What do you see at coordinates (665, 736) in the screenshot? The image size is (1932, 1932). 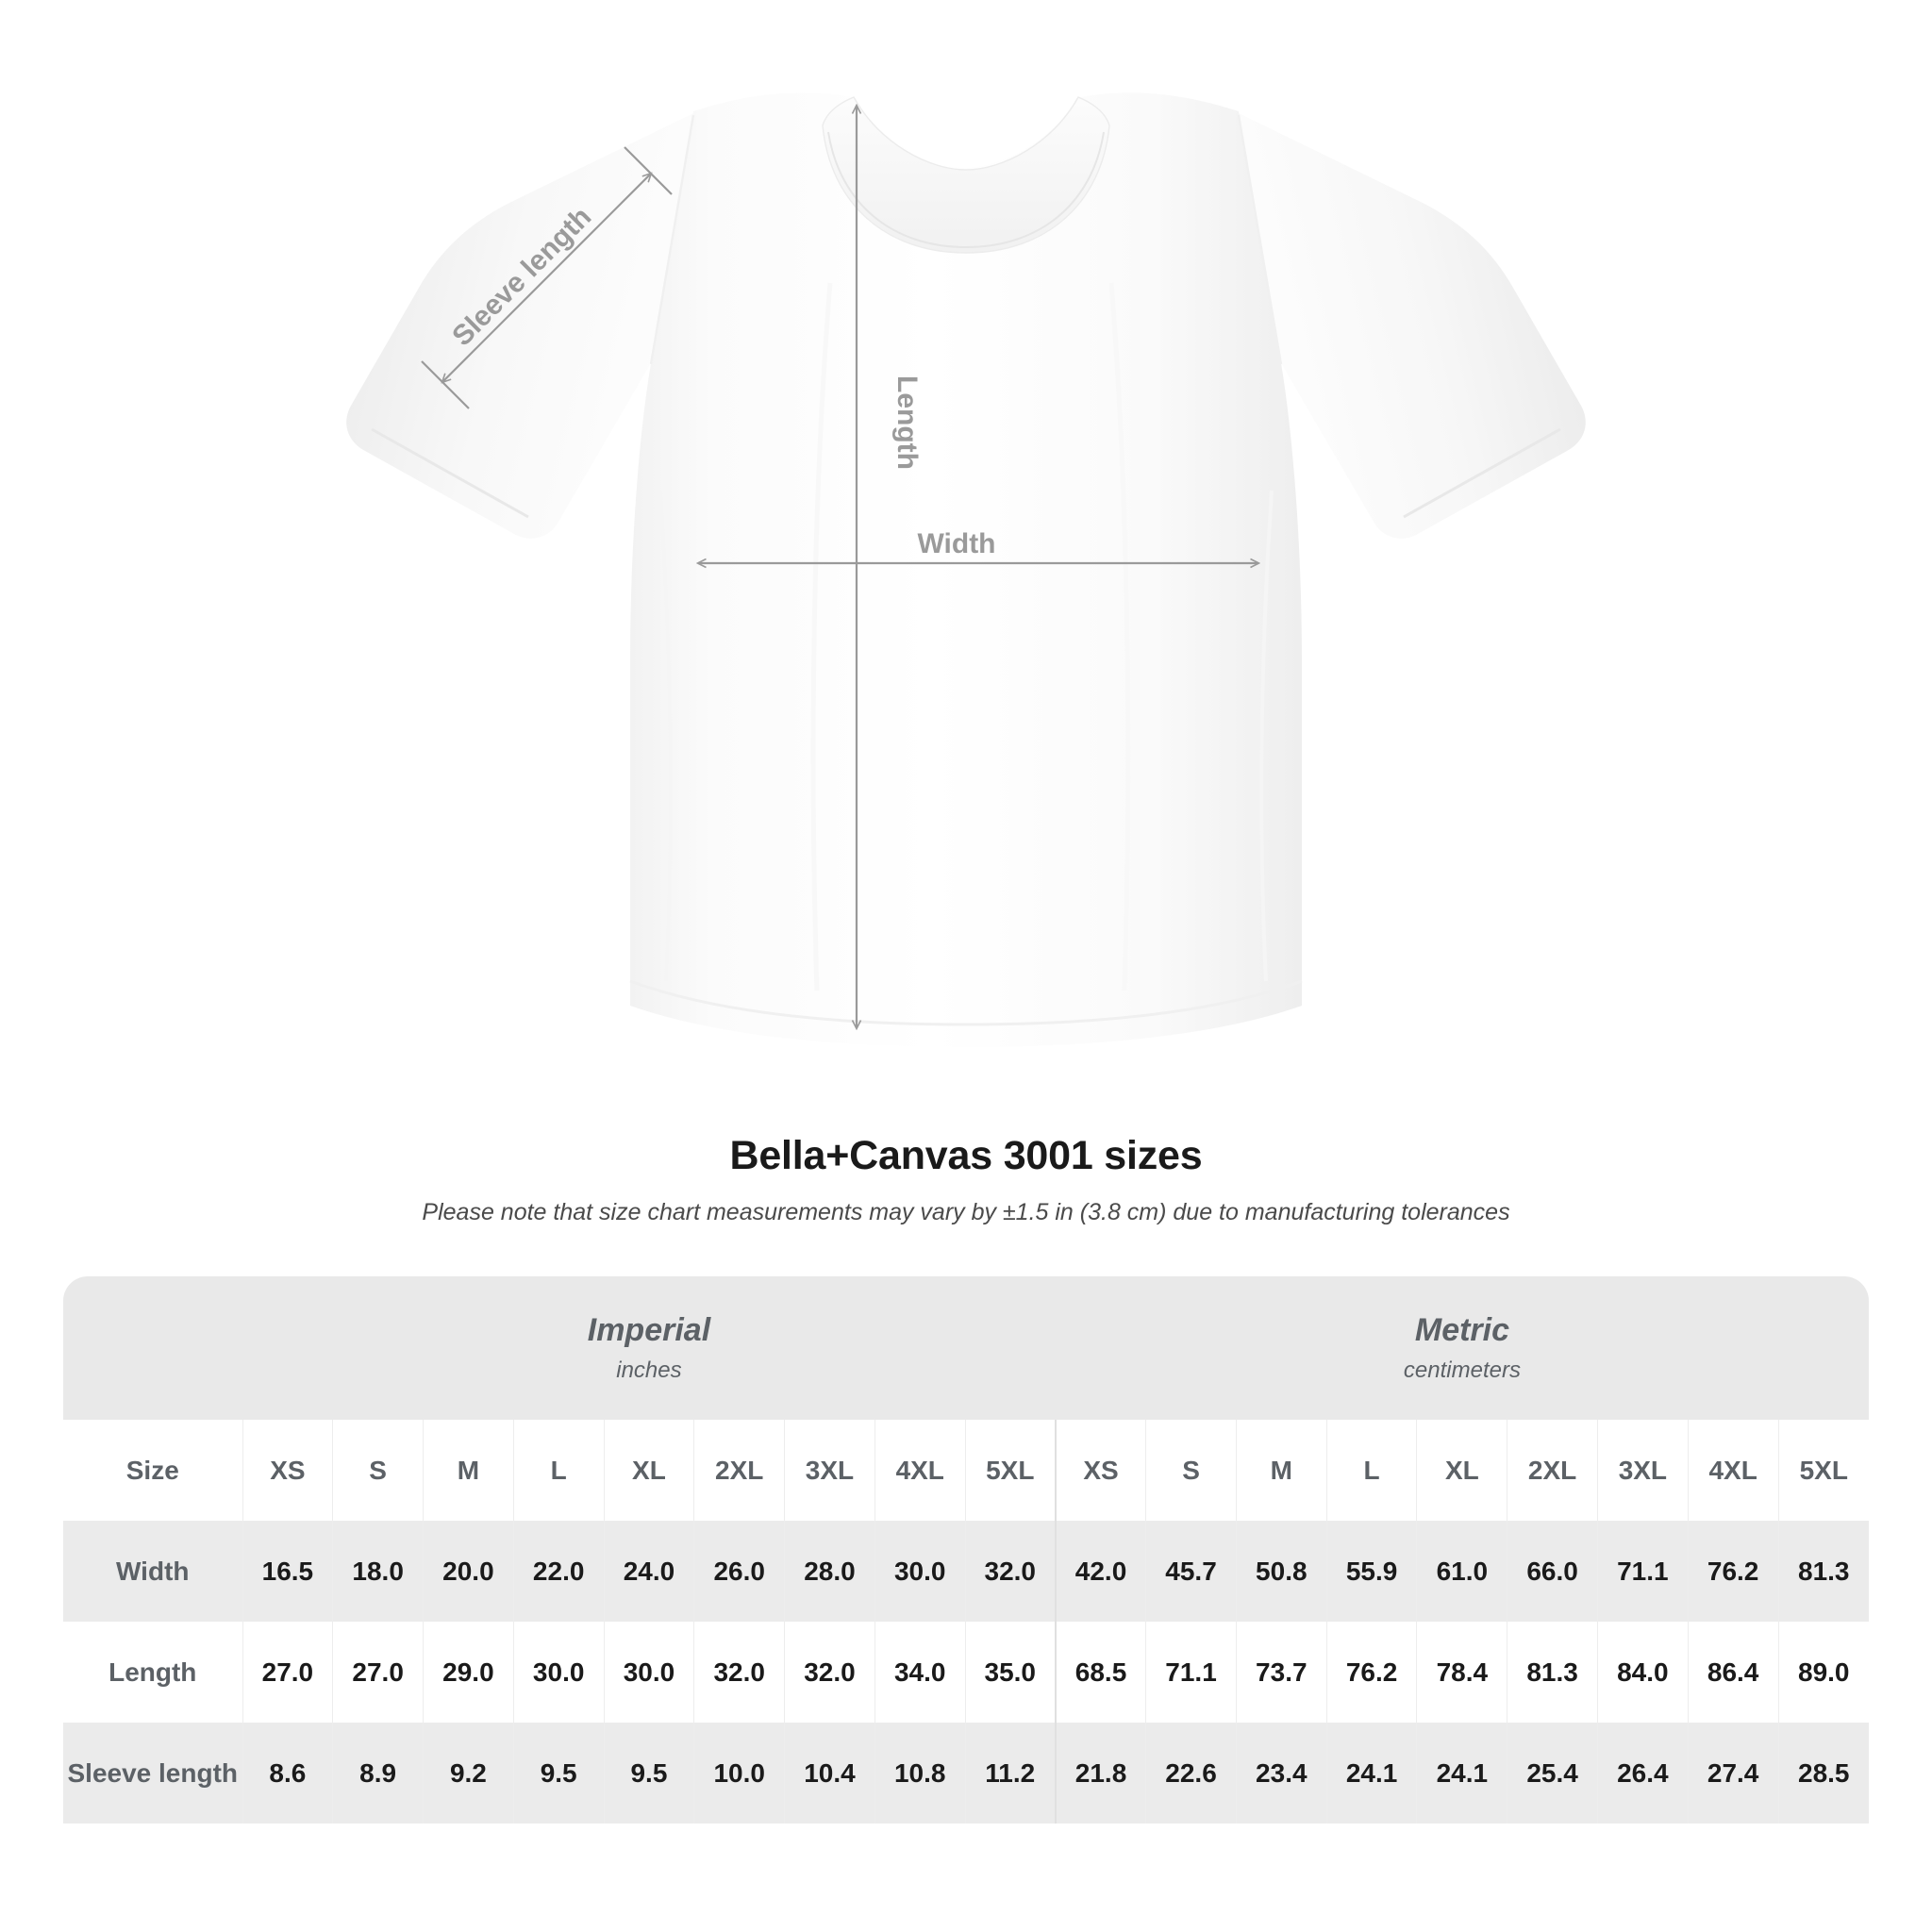 I see `fold-left` at bounding box center [665, 736].